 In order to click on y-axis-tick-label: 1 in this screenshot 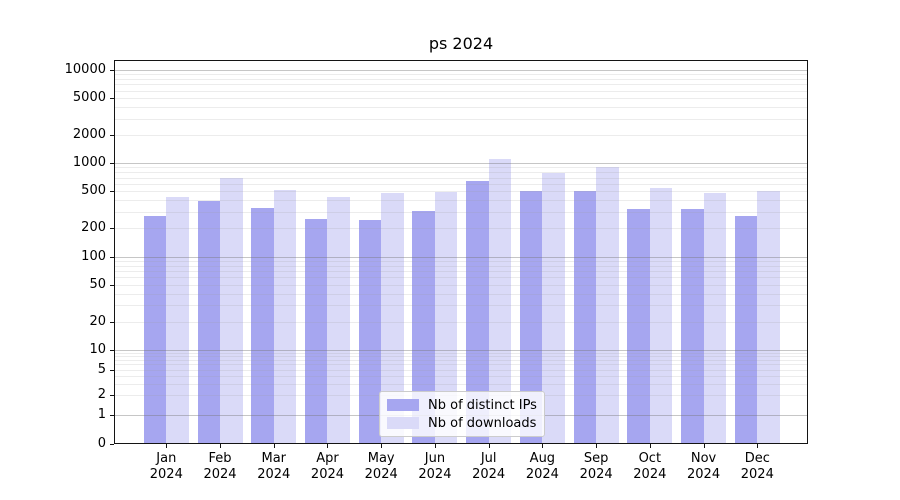, I will do `click(101, 414)`.